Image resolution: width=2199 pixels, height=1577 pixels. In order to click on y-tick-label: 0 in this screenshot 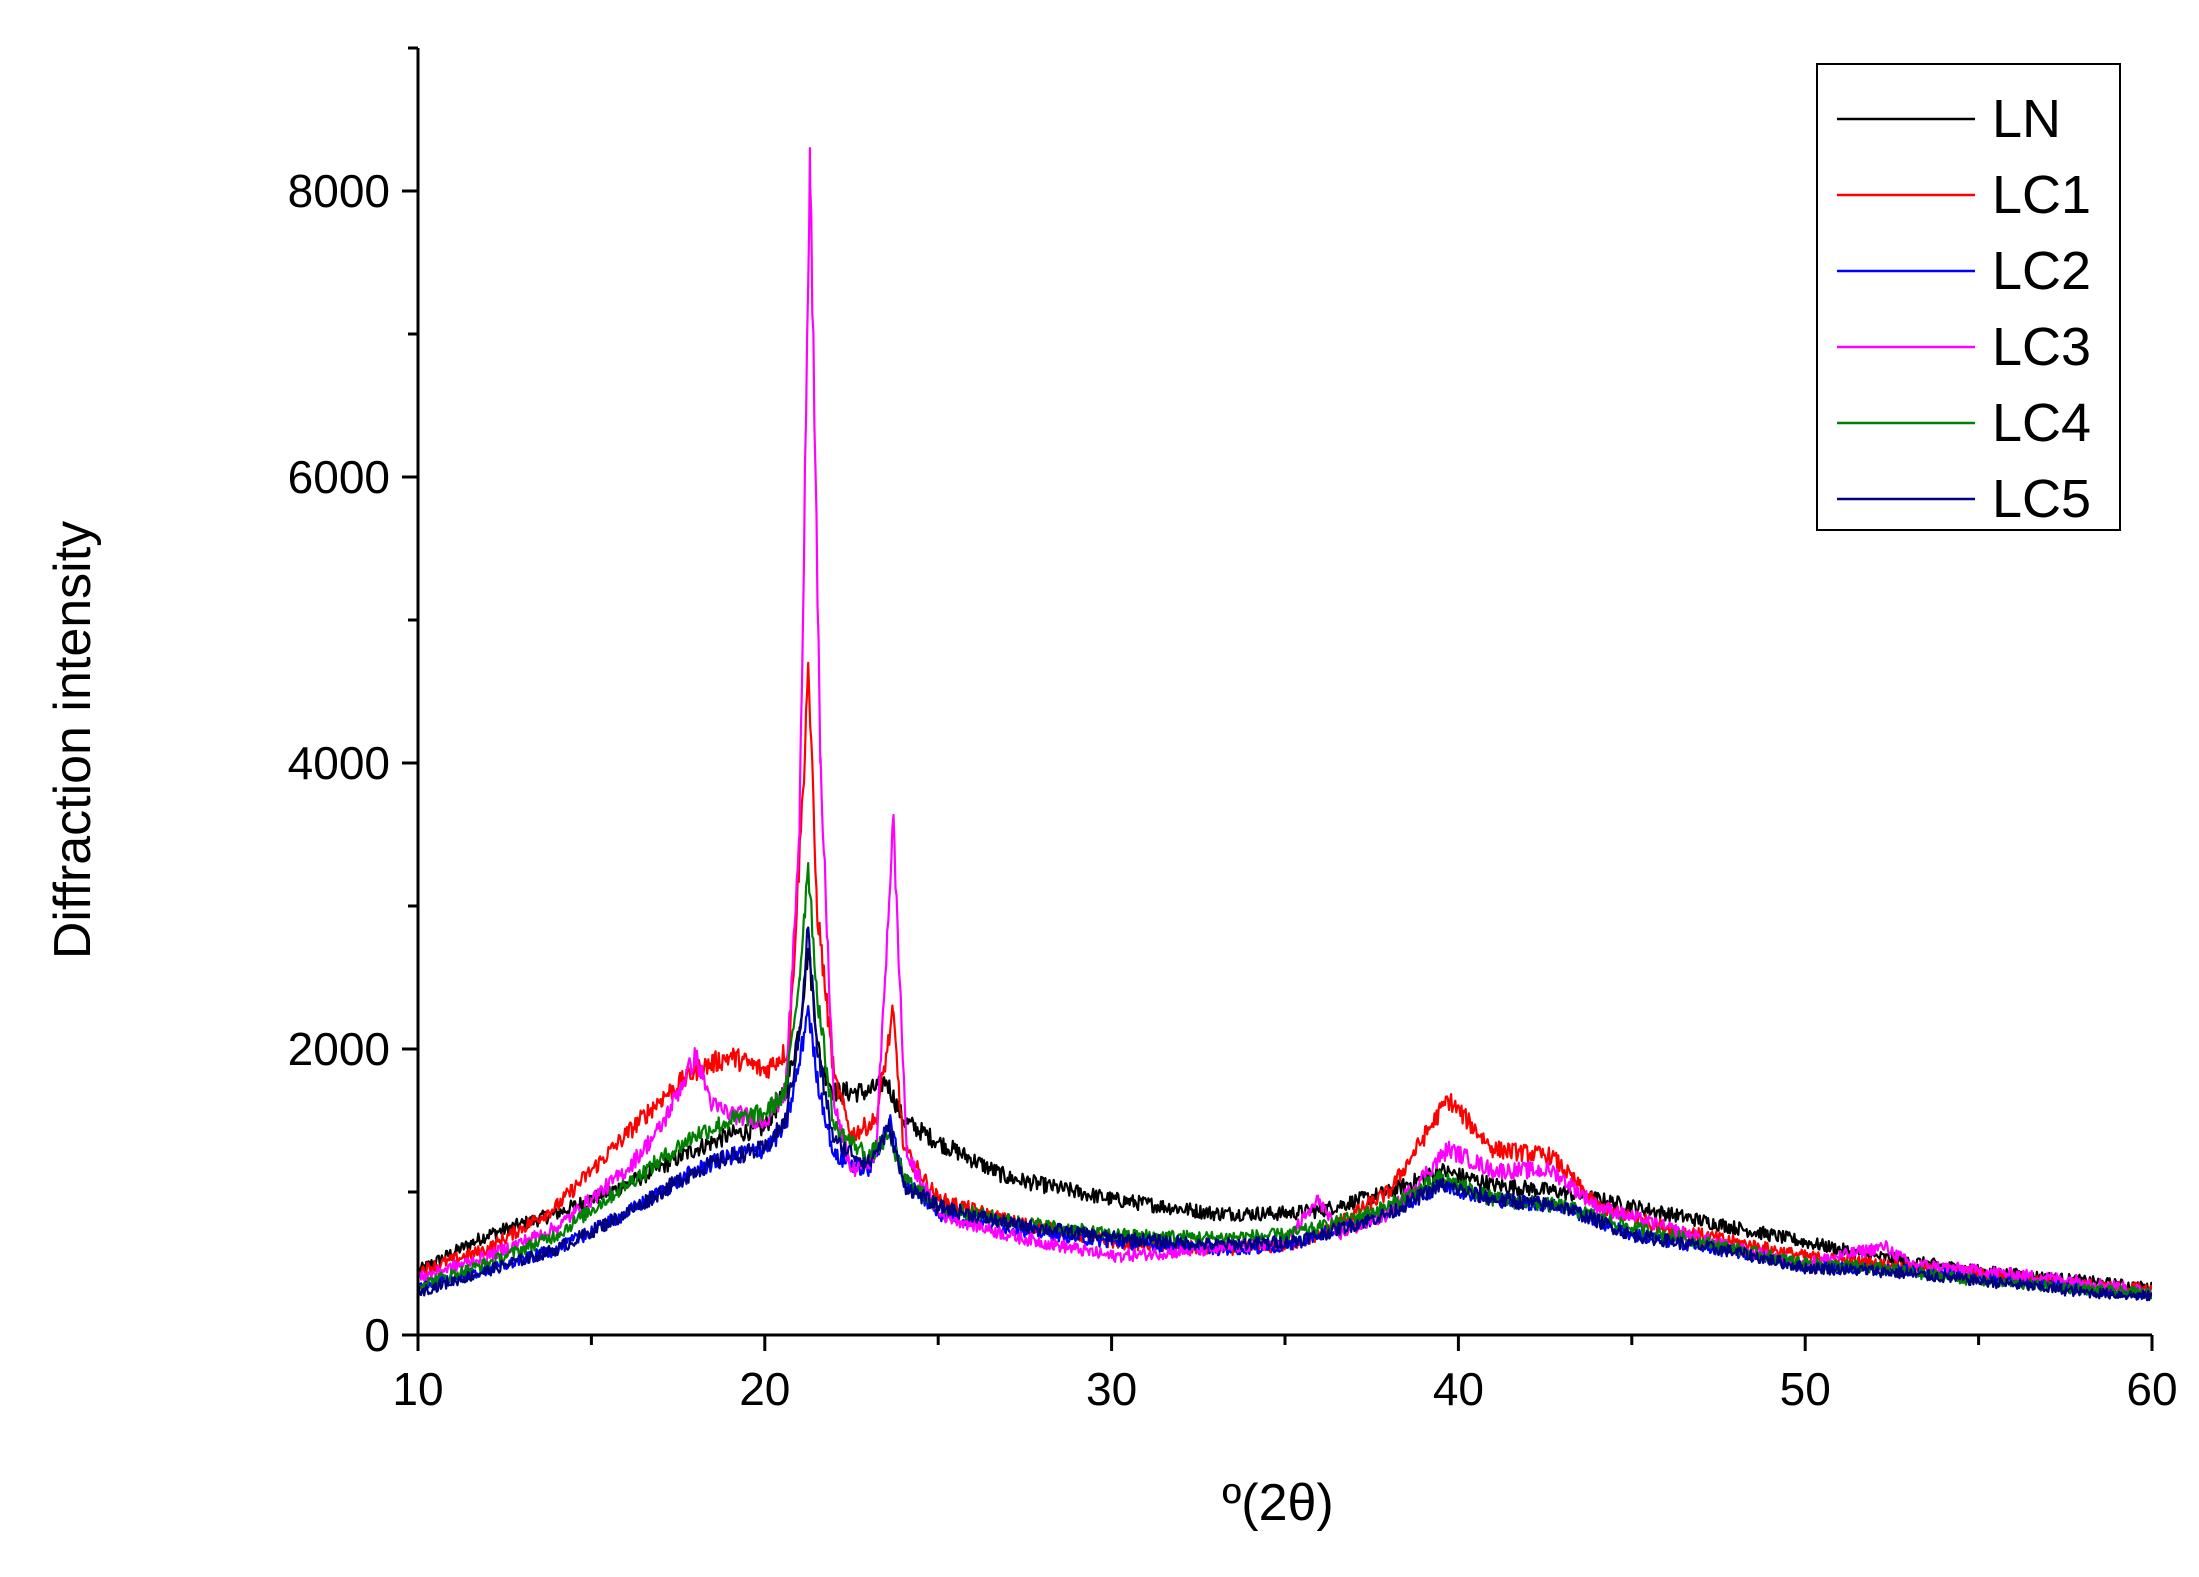, I will do `click(377, 1335)`.